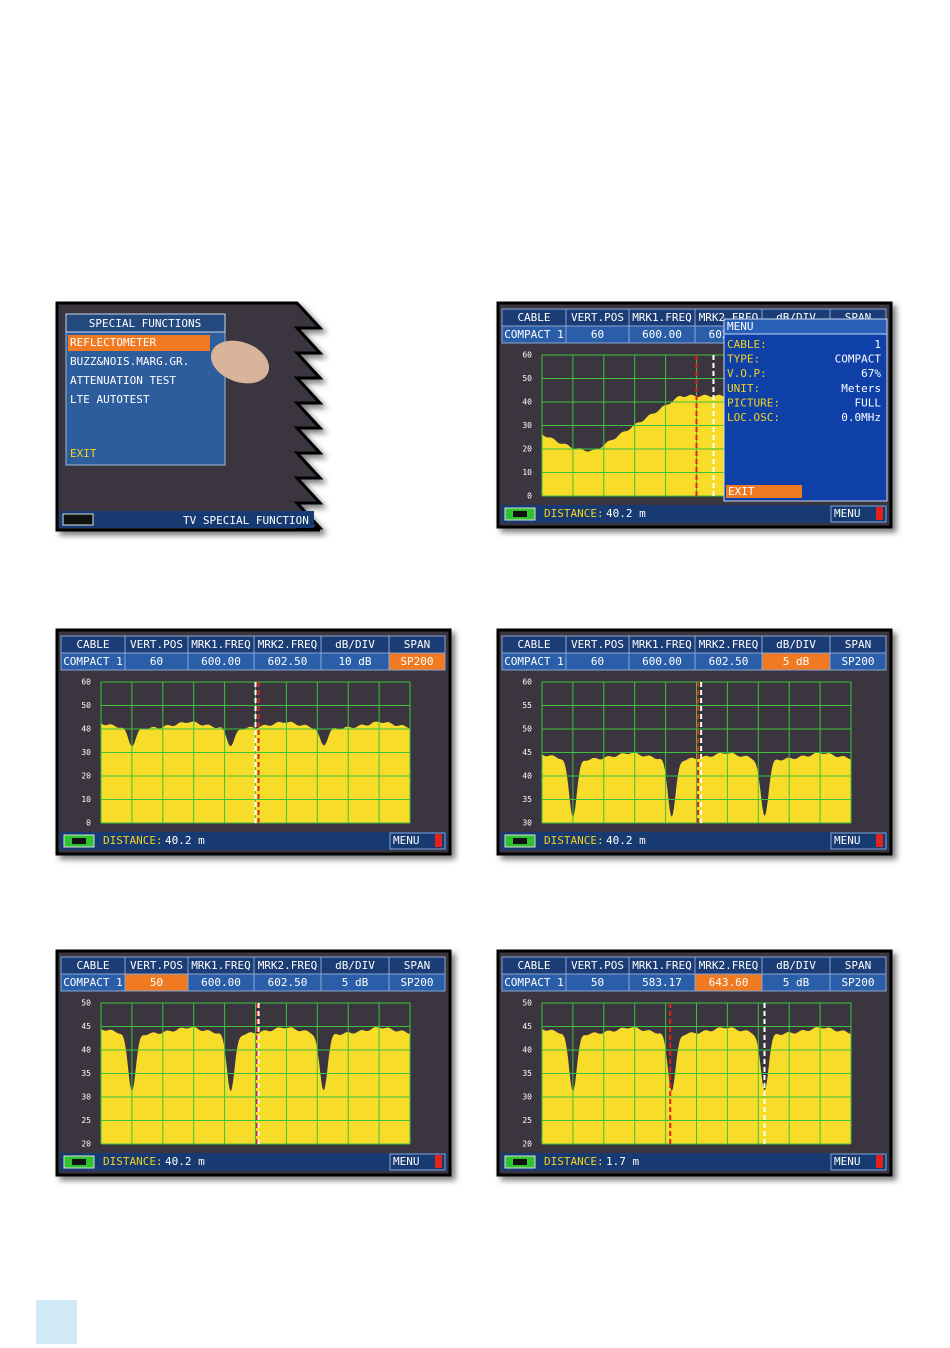  I want to click on y-tick-label: 0, so click(88, 823).